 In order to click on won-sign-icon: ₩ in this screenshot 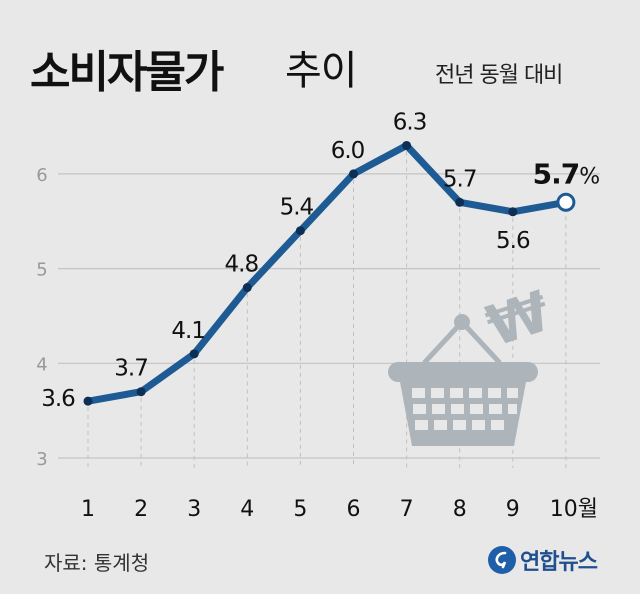, I will do `click(518, 319)`.